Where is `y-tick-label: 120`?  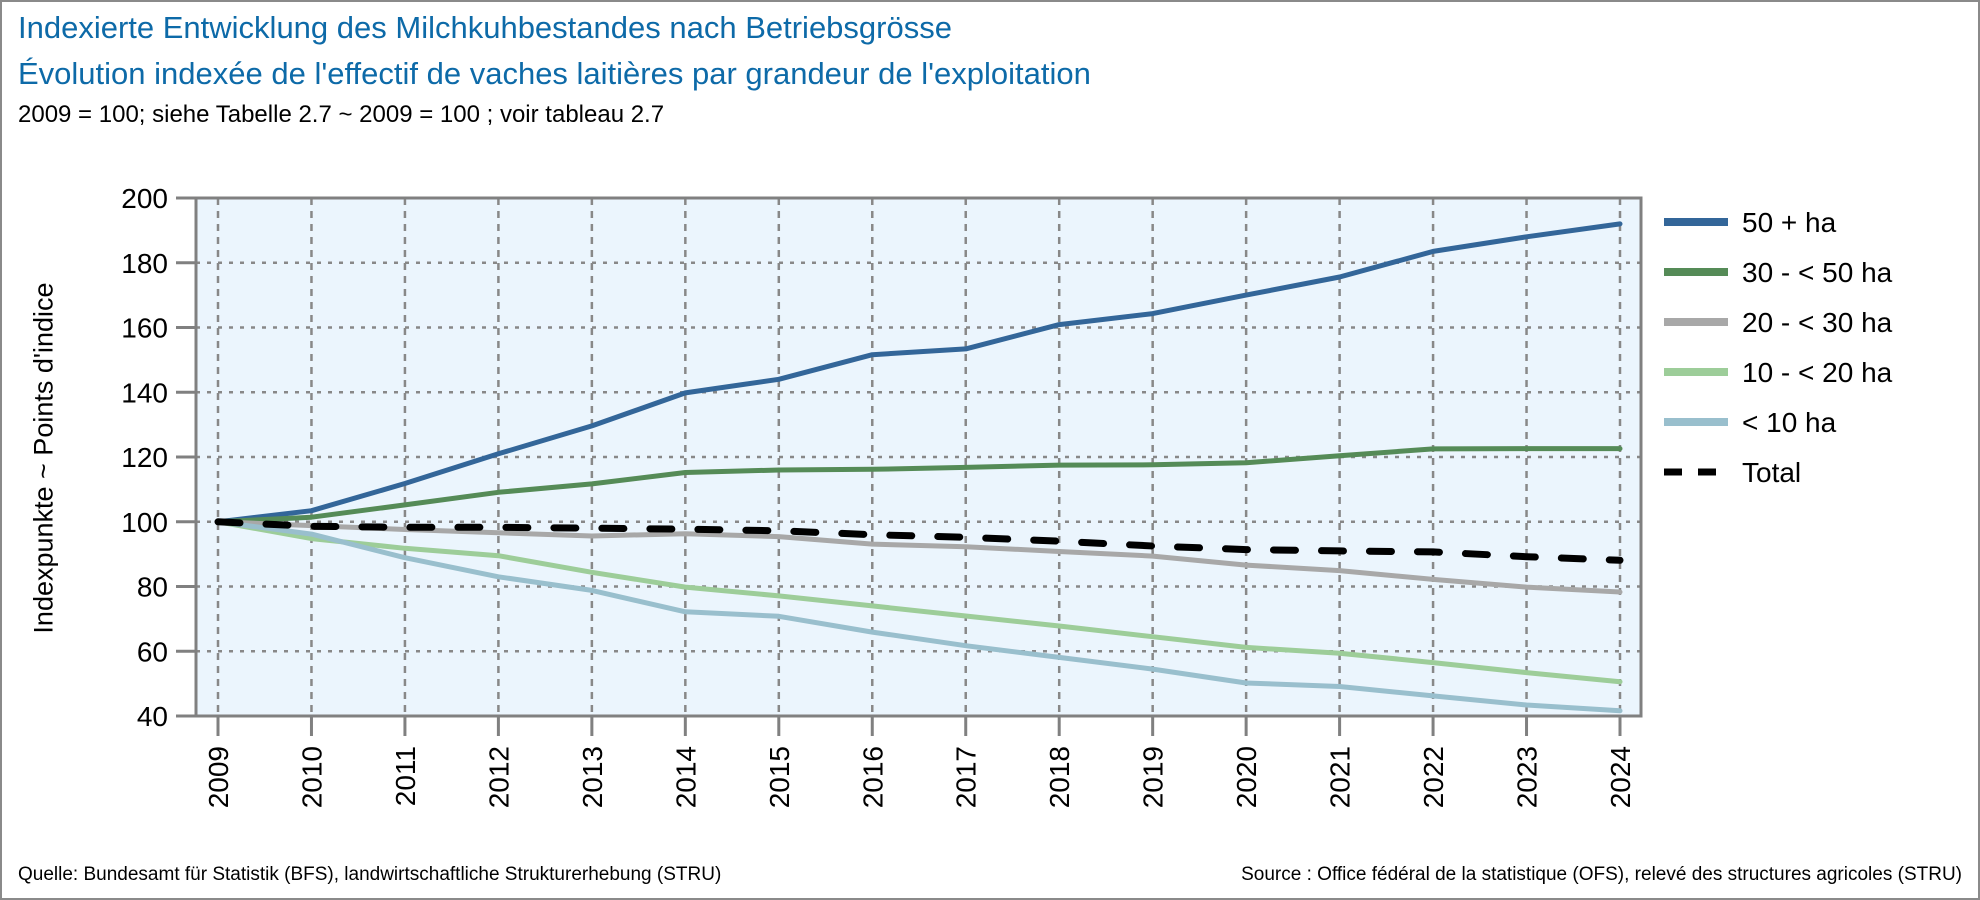 y-tick-label: 120 is located at coordinates (144, 457).